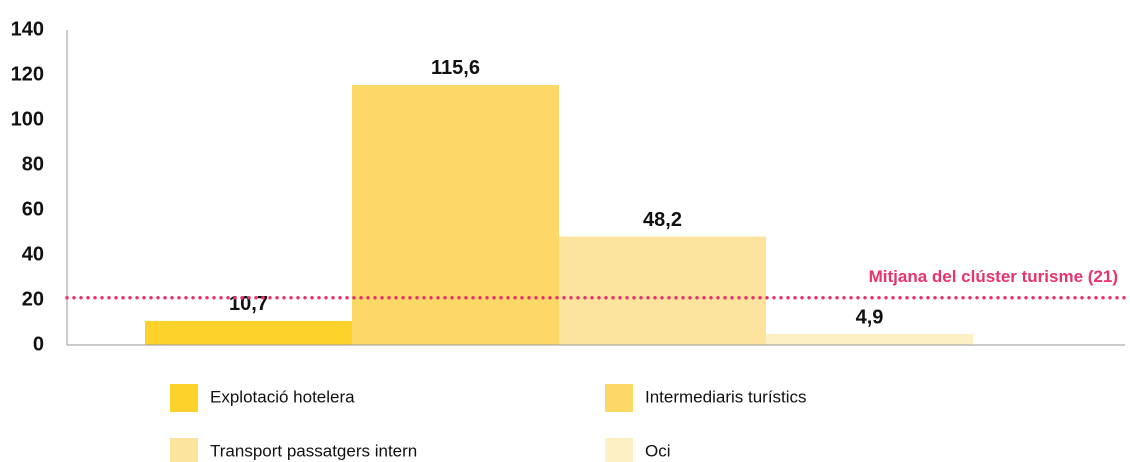  What do you see at coordinates (313, 450) in the screenshot?
I see `legend-label: Transport passatgers intern` at bounding box center [313, 450].